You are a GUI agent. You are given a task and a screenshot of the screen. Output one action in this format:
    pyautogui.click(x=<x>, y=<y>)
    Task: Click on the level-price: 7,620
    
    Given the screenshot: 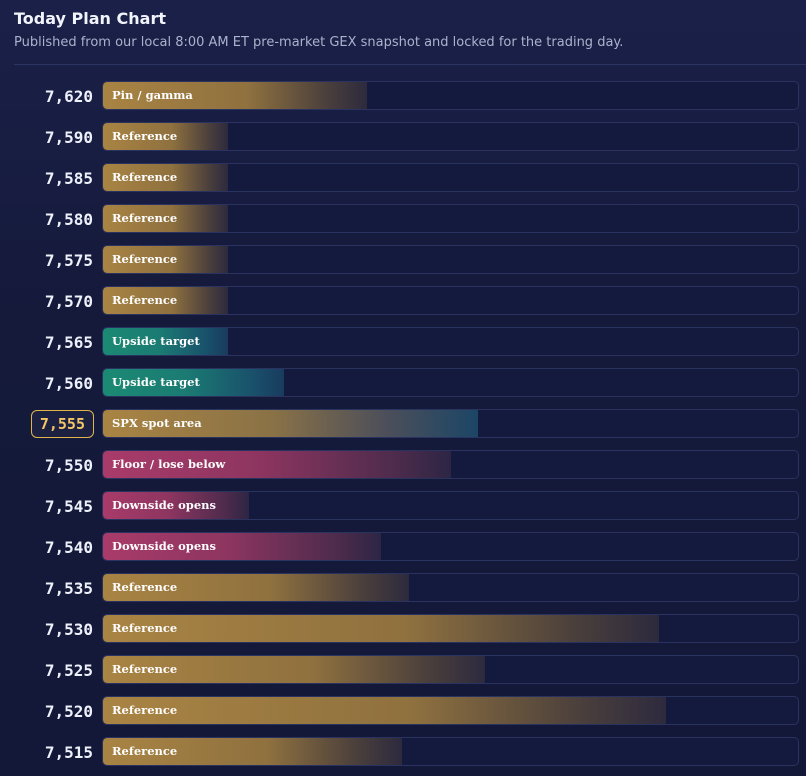 What is the action you would take?
    pyautogui.click(x=68, y=96)
    